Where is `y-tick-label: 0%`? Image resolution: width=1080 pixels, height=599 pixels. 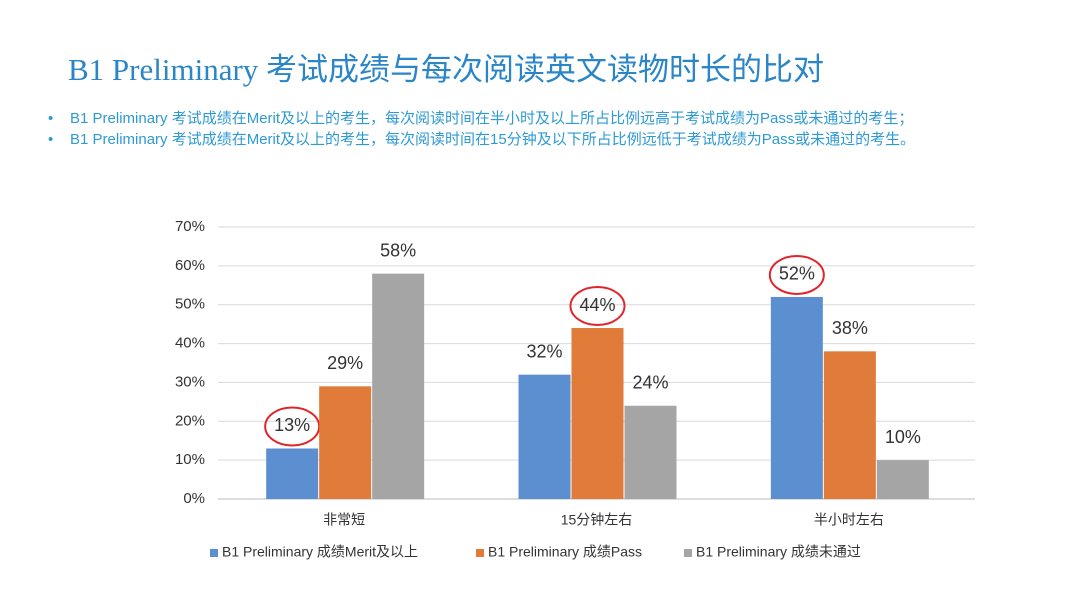 y-tick-label: 0% is located at coordinates (194, 498).